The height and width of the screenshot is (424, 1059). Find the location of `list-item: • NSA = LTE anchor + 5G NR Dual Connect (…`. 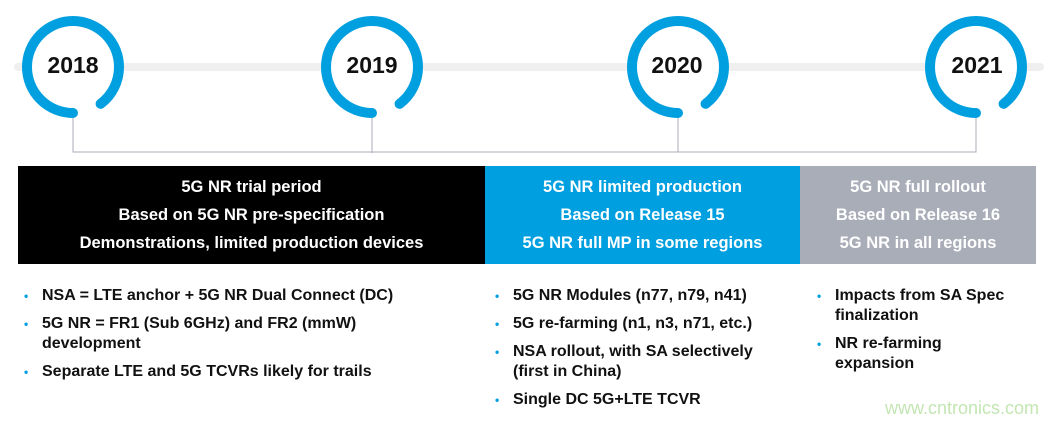

list-item: • NSA = LTE anchor + 5G NR Dual Connect (… is located at coordinates (209, 295).